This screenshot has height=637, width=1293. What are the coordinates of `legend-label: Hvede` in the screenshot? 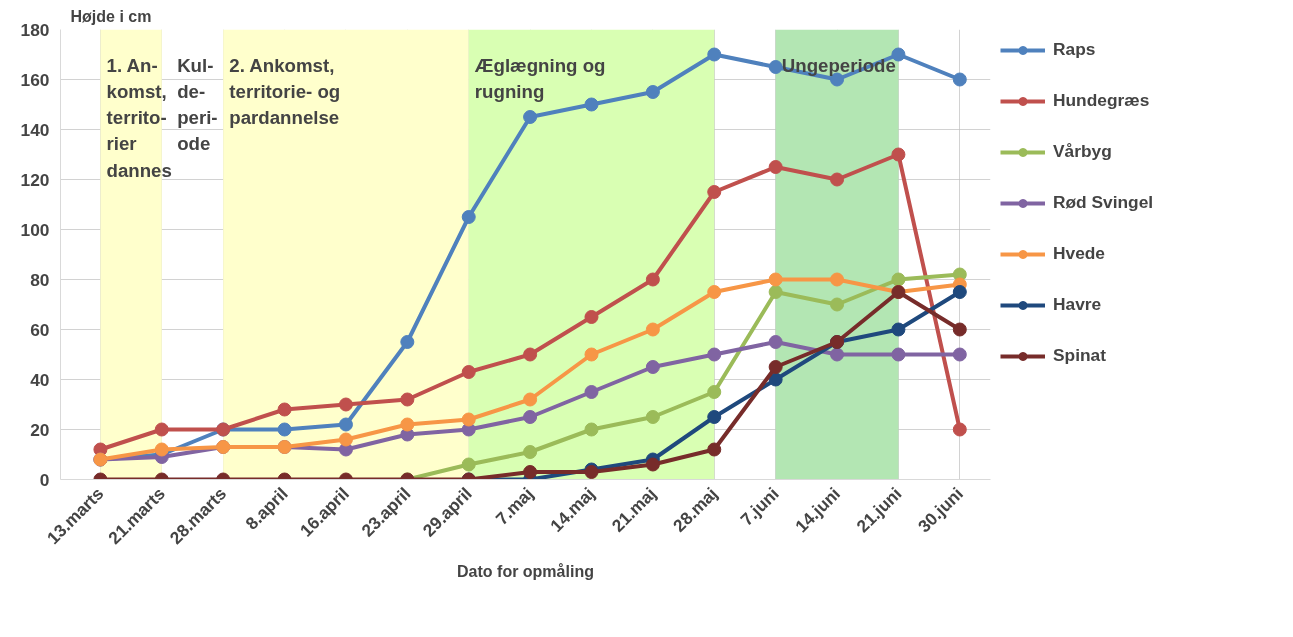 It's located at (1079, 253).